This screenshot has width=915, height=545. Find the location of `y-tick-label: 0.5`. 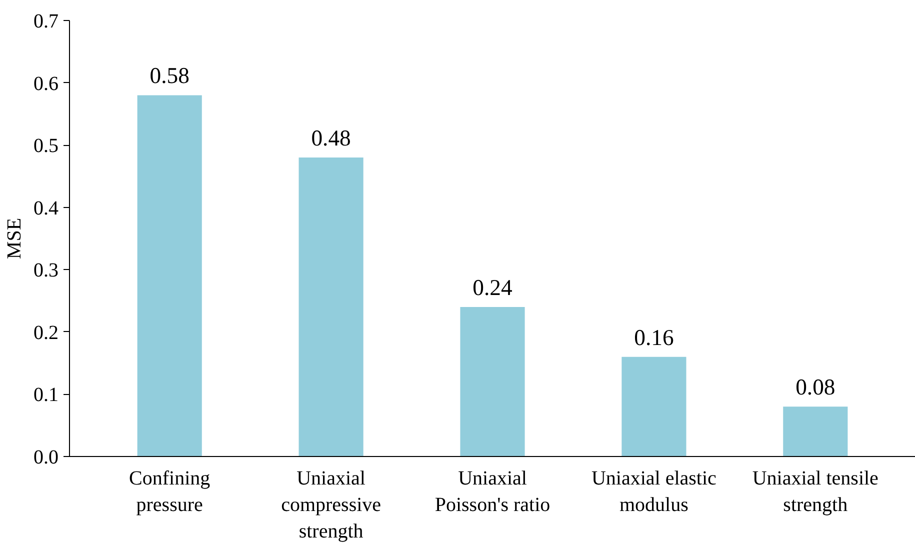

y-tick-label: 0.5 is located at coordinates (46, 146).